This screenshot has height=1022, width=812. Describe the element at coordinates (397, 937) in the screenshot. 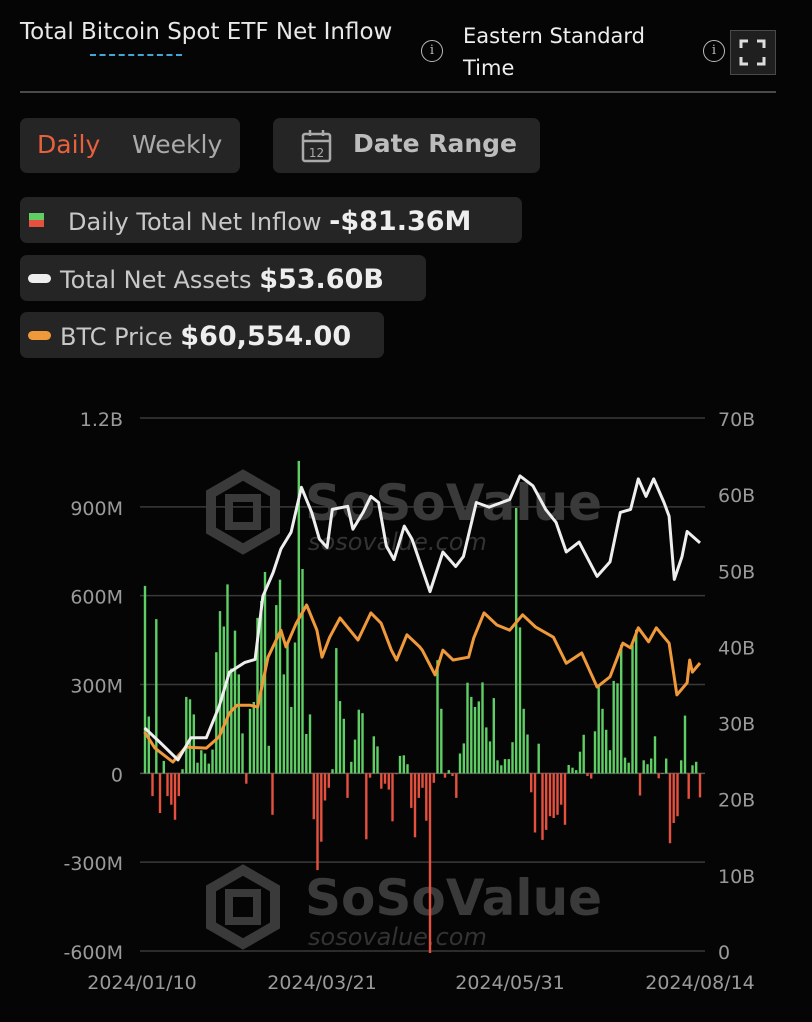

I see `watermark-url: sosovalue.com` at that location.